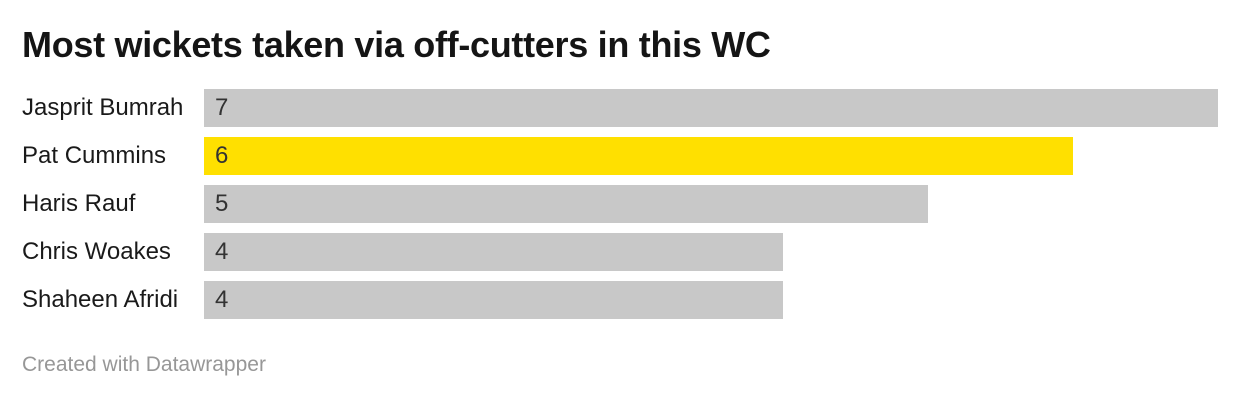 The image size is (1240, 408). What do you see at coordinates (566, 204) in the screenshot?
I see `bar: 5` at bounding box center [566, 204].